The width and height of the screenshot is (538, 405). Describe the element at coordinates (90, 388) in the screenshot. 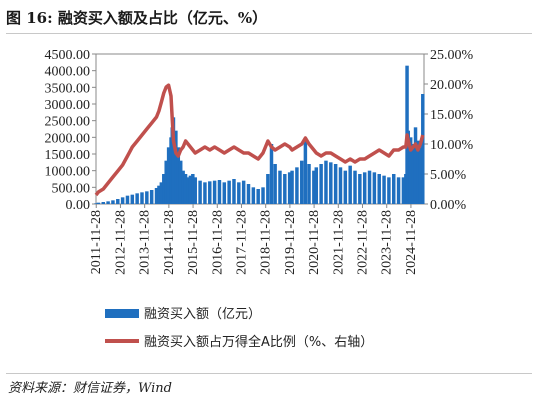

I see `source-note: 资料来源：财信证券，Wind` at that location.